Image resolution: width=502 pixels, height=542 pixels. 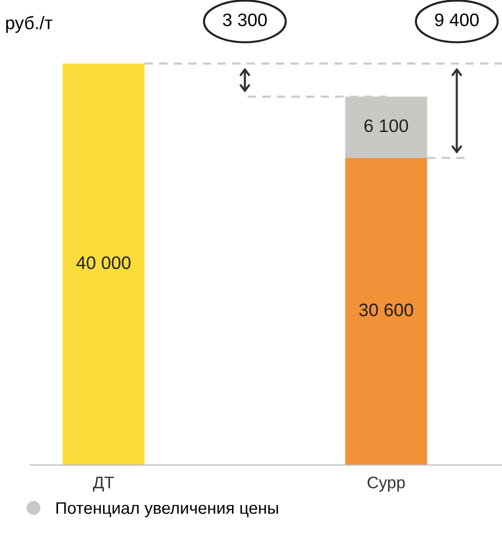 What do you see at coordinates (457, 19) in the screenshot?
I see `text: 9 400` at bounding box center [457, 19].